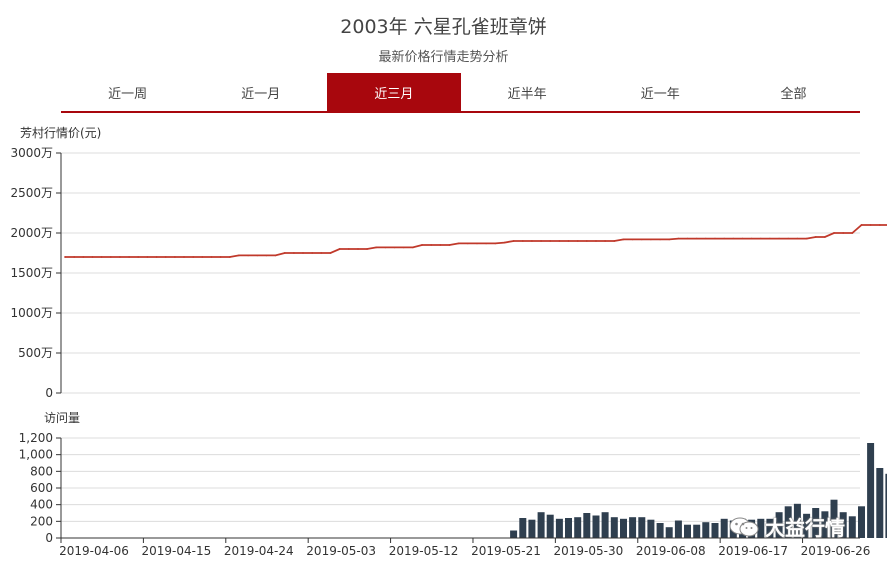  I want to click on visits-y-tick-label: 400, so click(41, 505).